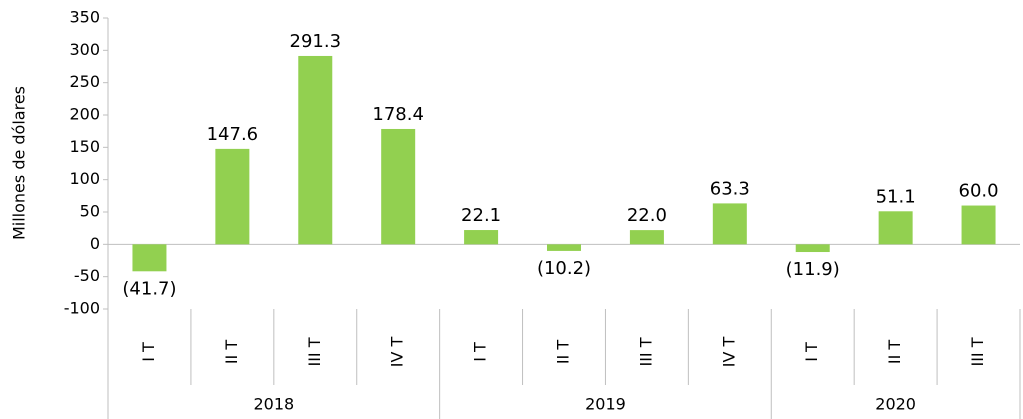  I want to click on y-tick-label: 200, so click(84, 114).